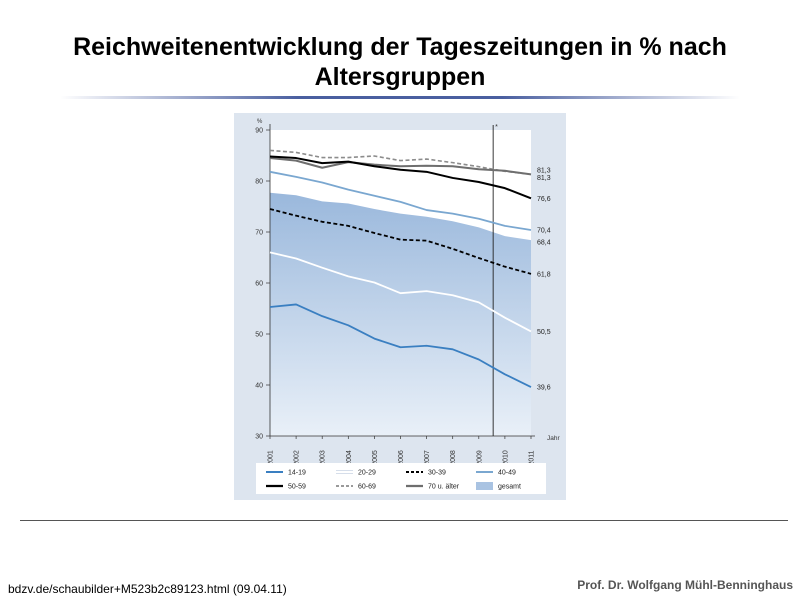  Describe the element at coordinates (400, 97) in the screenshot. I see `title-underline` at that location.